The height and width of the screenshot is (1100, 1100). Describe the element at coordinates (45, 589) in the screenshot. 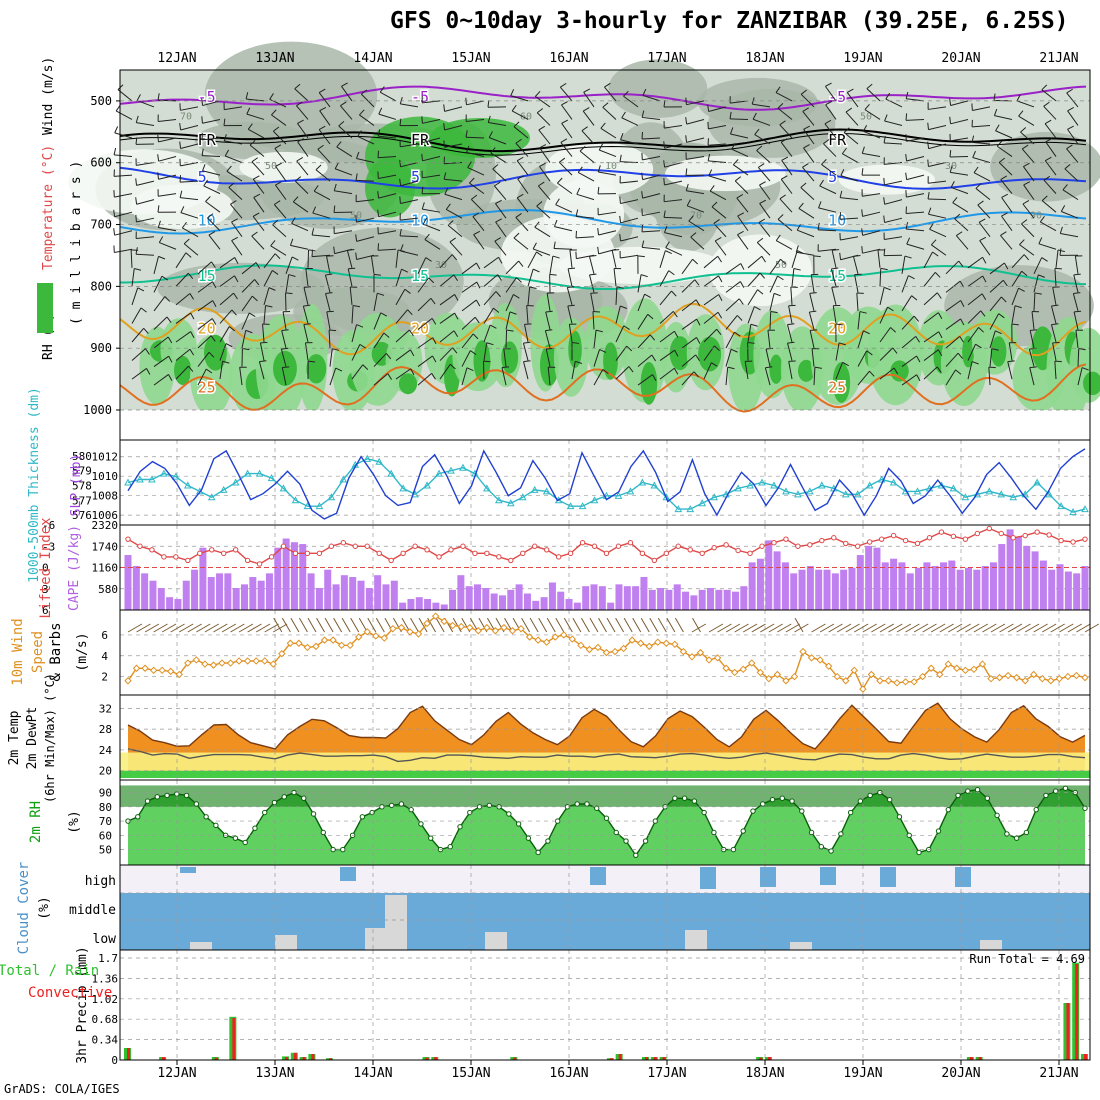

I see `lifted-index-tick-label: 3` at that location.